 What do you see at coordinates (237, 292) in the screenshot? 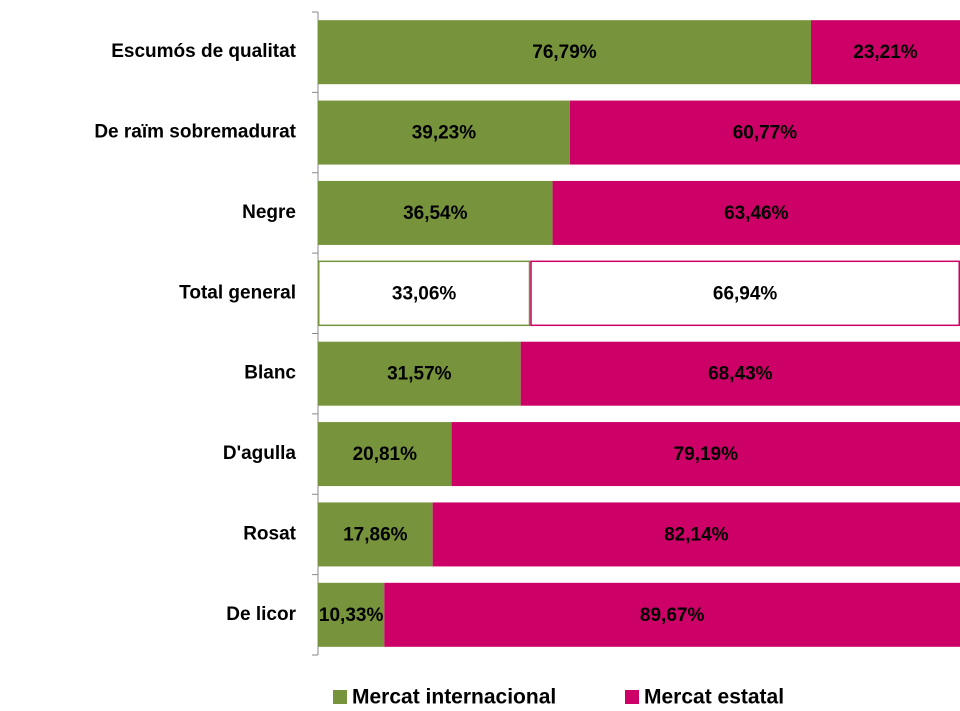
I see `y-tick-label: Total general` at bounding box center [237, 292].